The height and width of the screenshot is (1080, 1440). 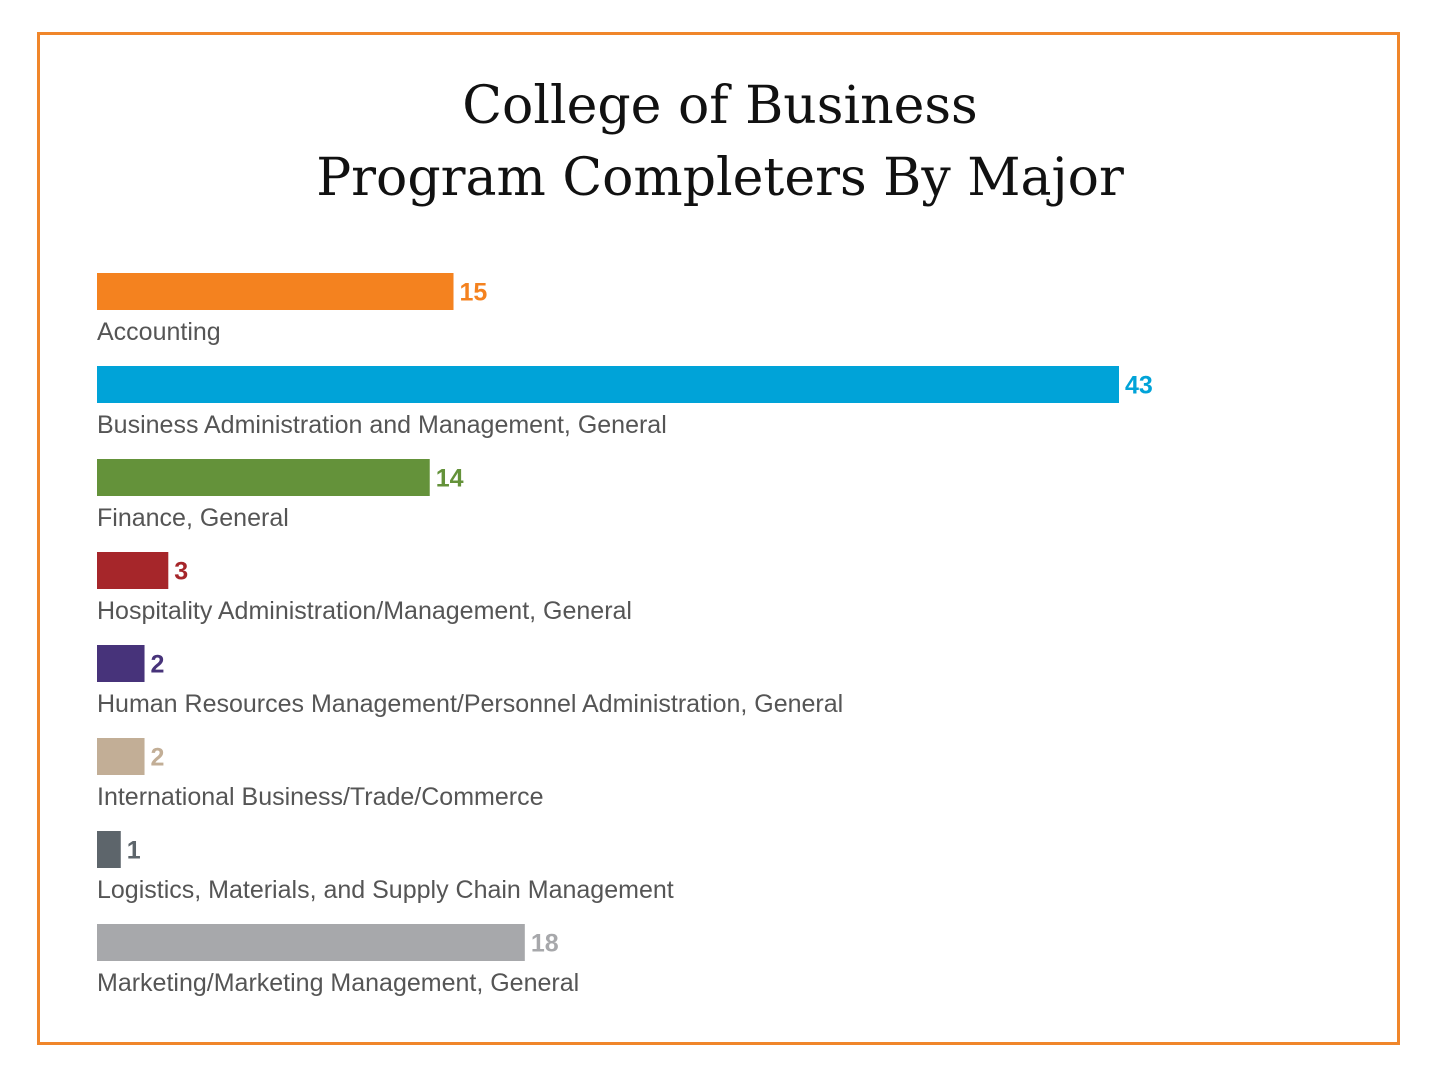 I want to click on value-label-0: 15, so click(x=474, y=293).